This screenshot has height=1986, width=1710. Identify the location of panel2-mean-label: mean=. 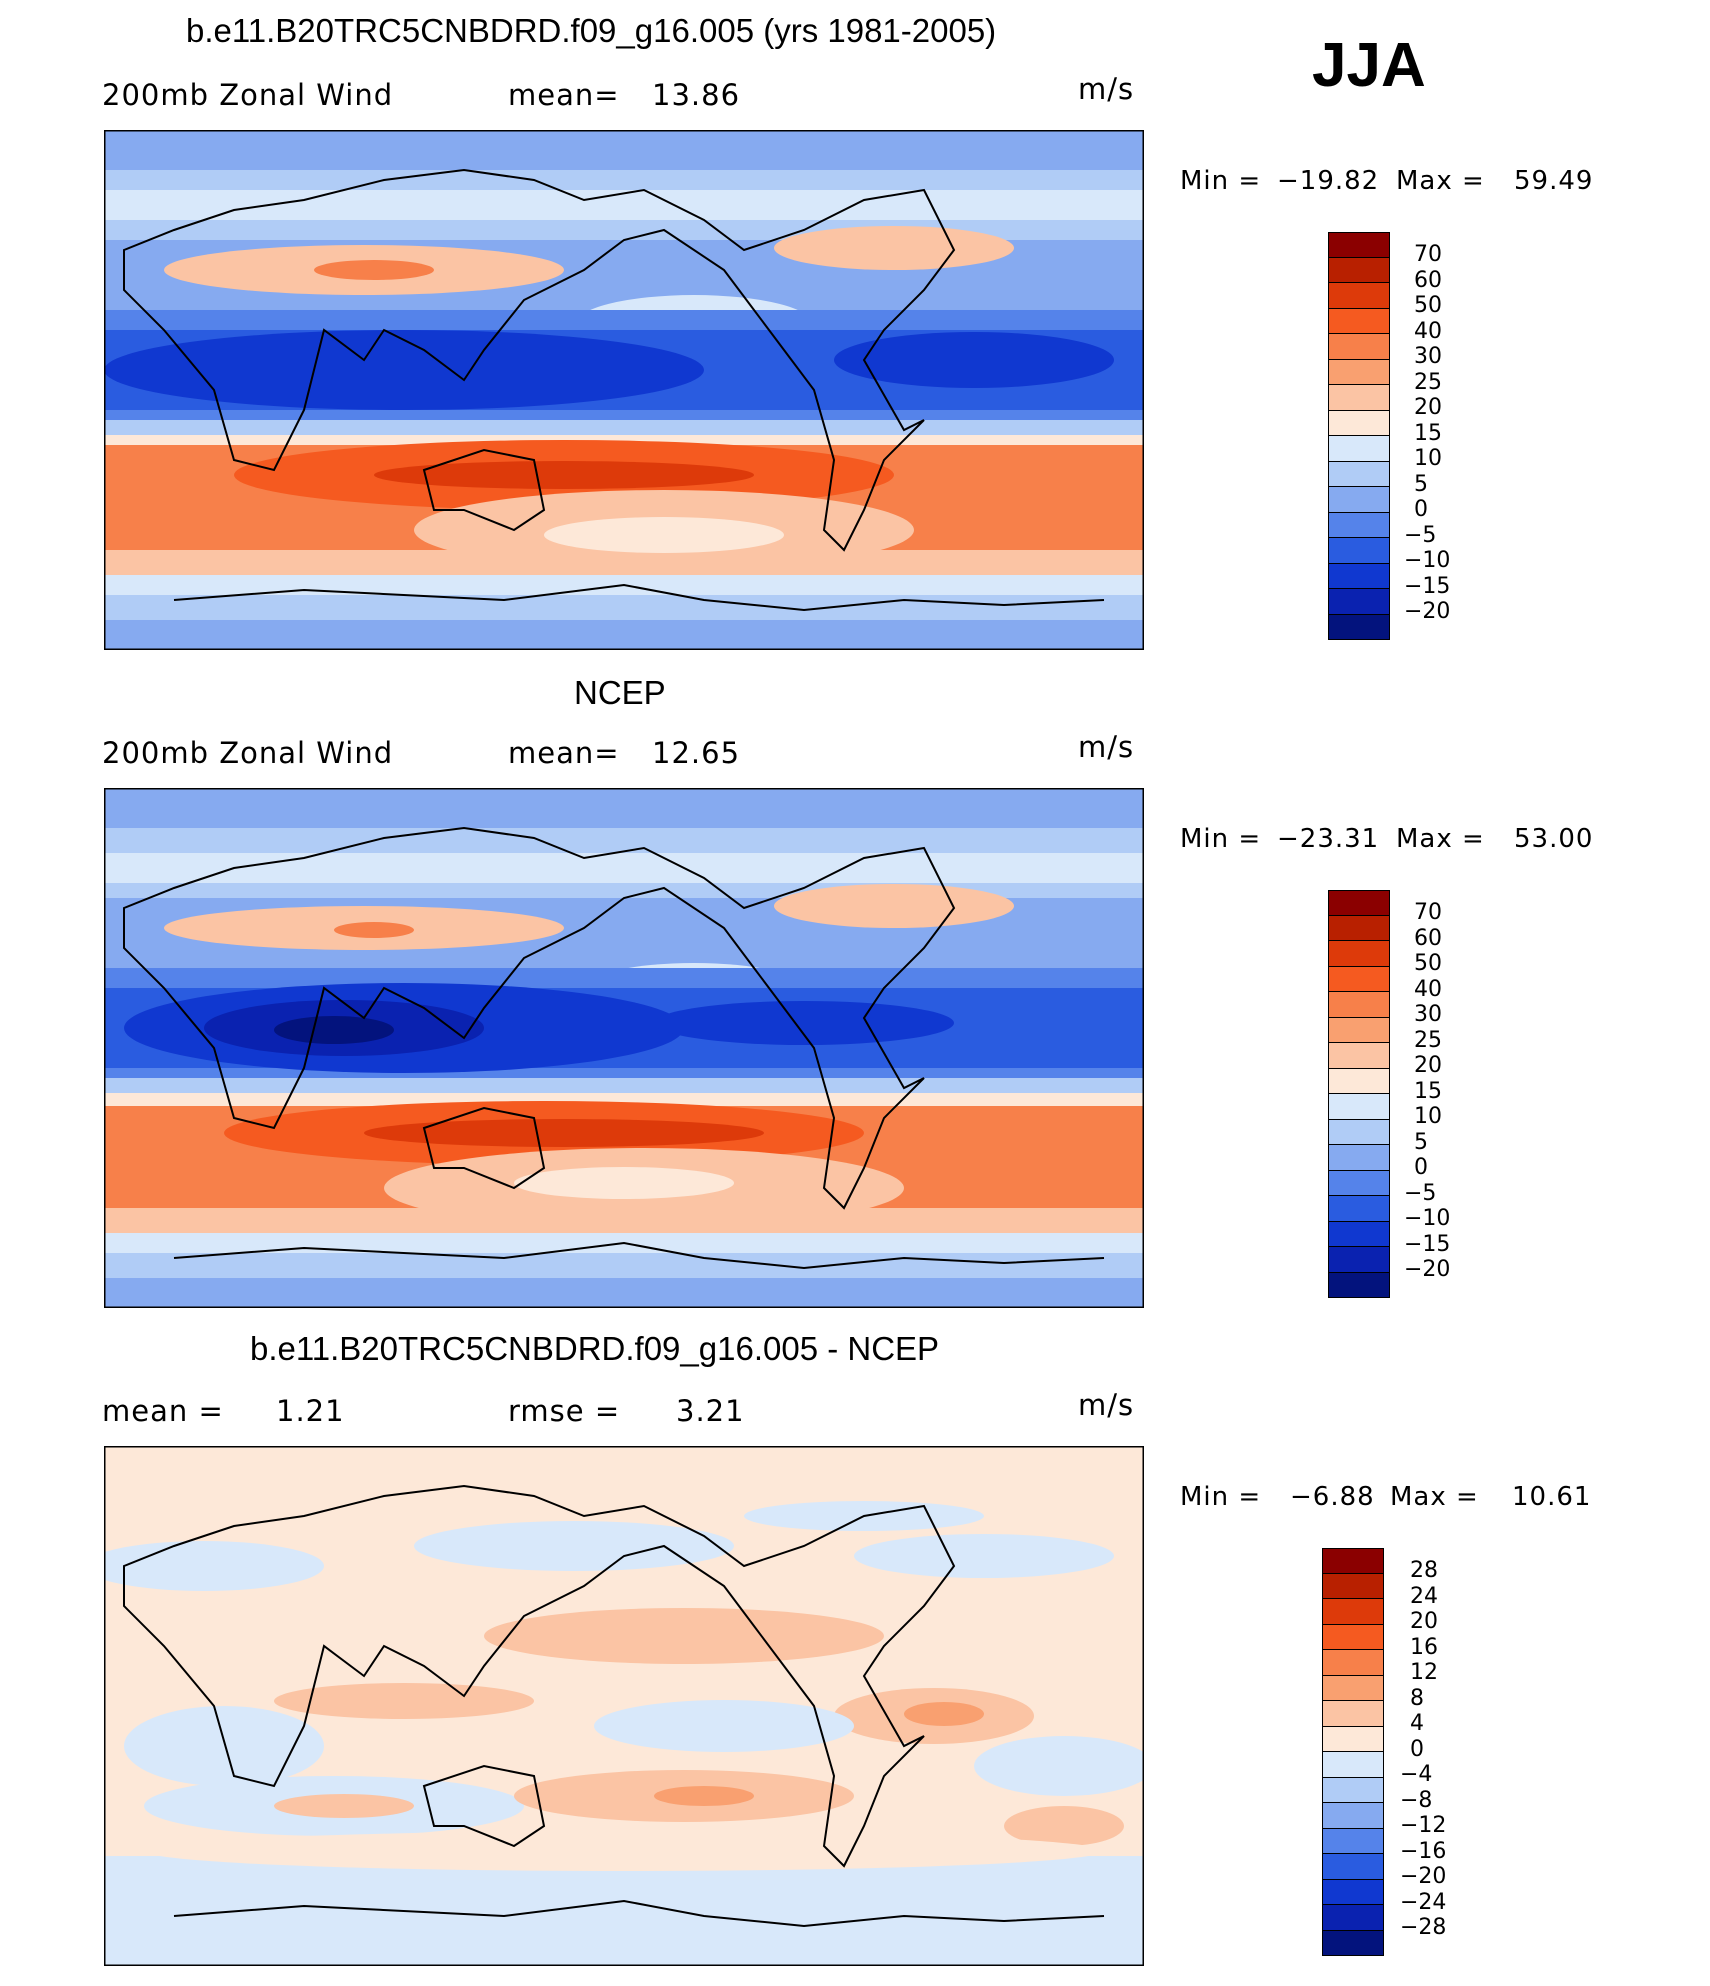
(564, 753).